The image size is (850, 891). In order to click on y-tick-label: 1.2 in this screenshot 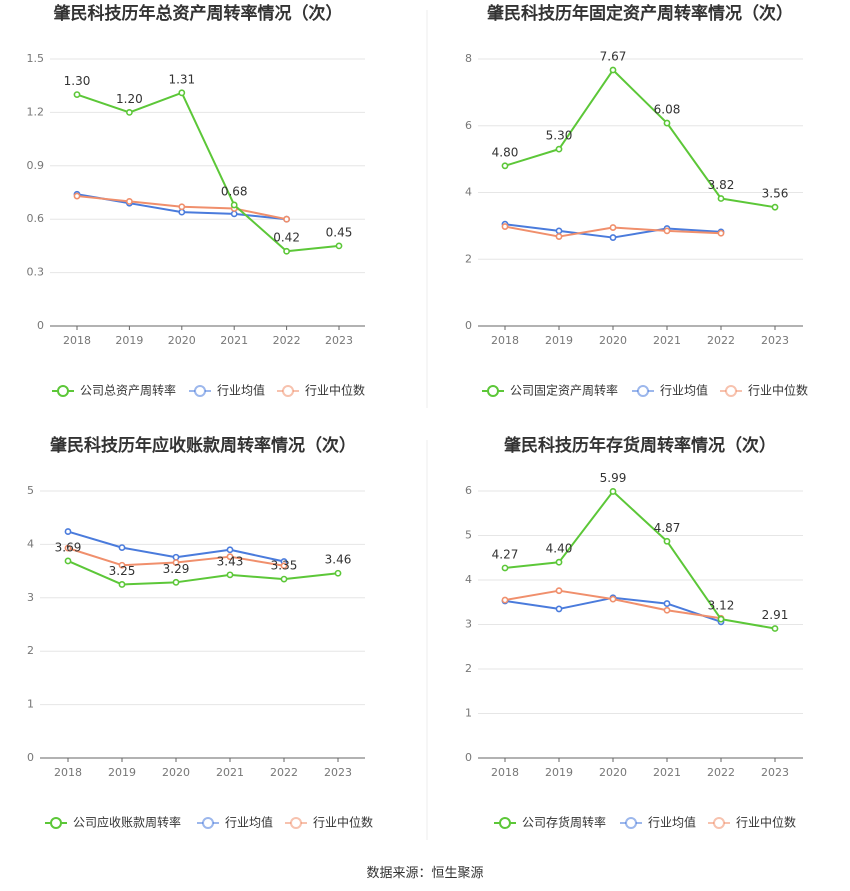, I will do `click(36, 111)`.